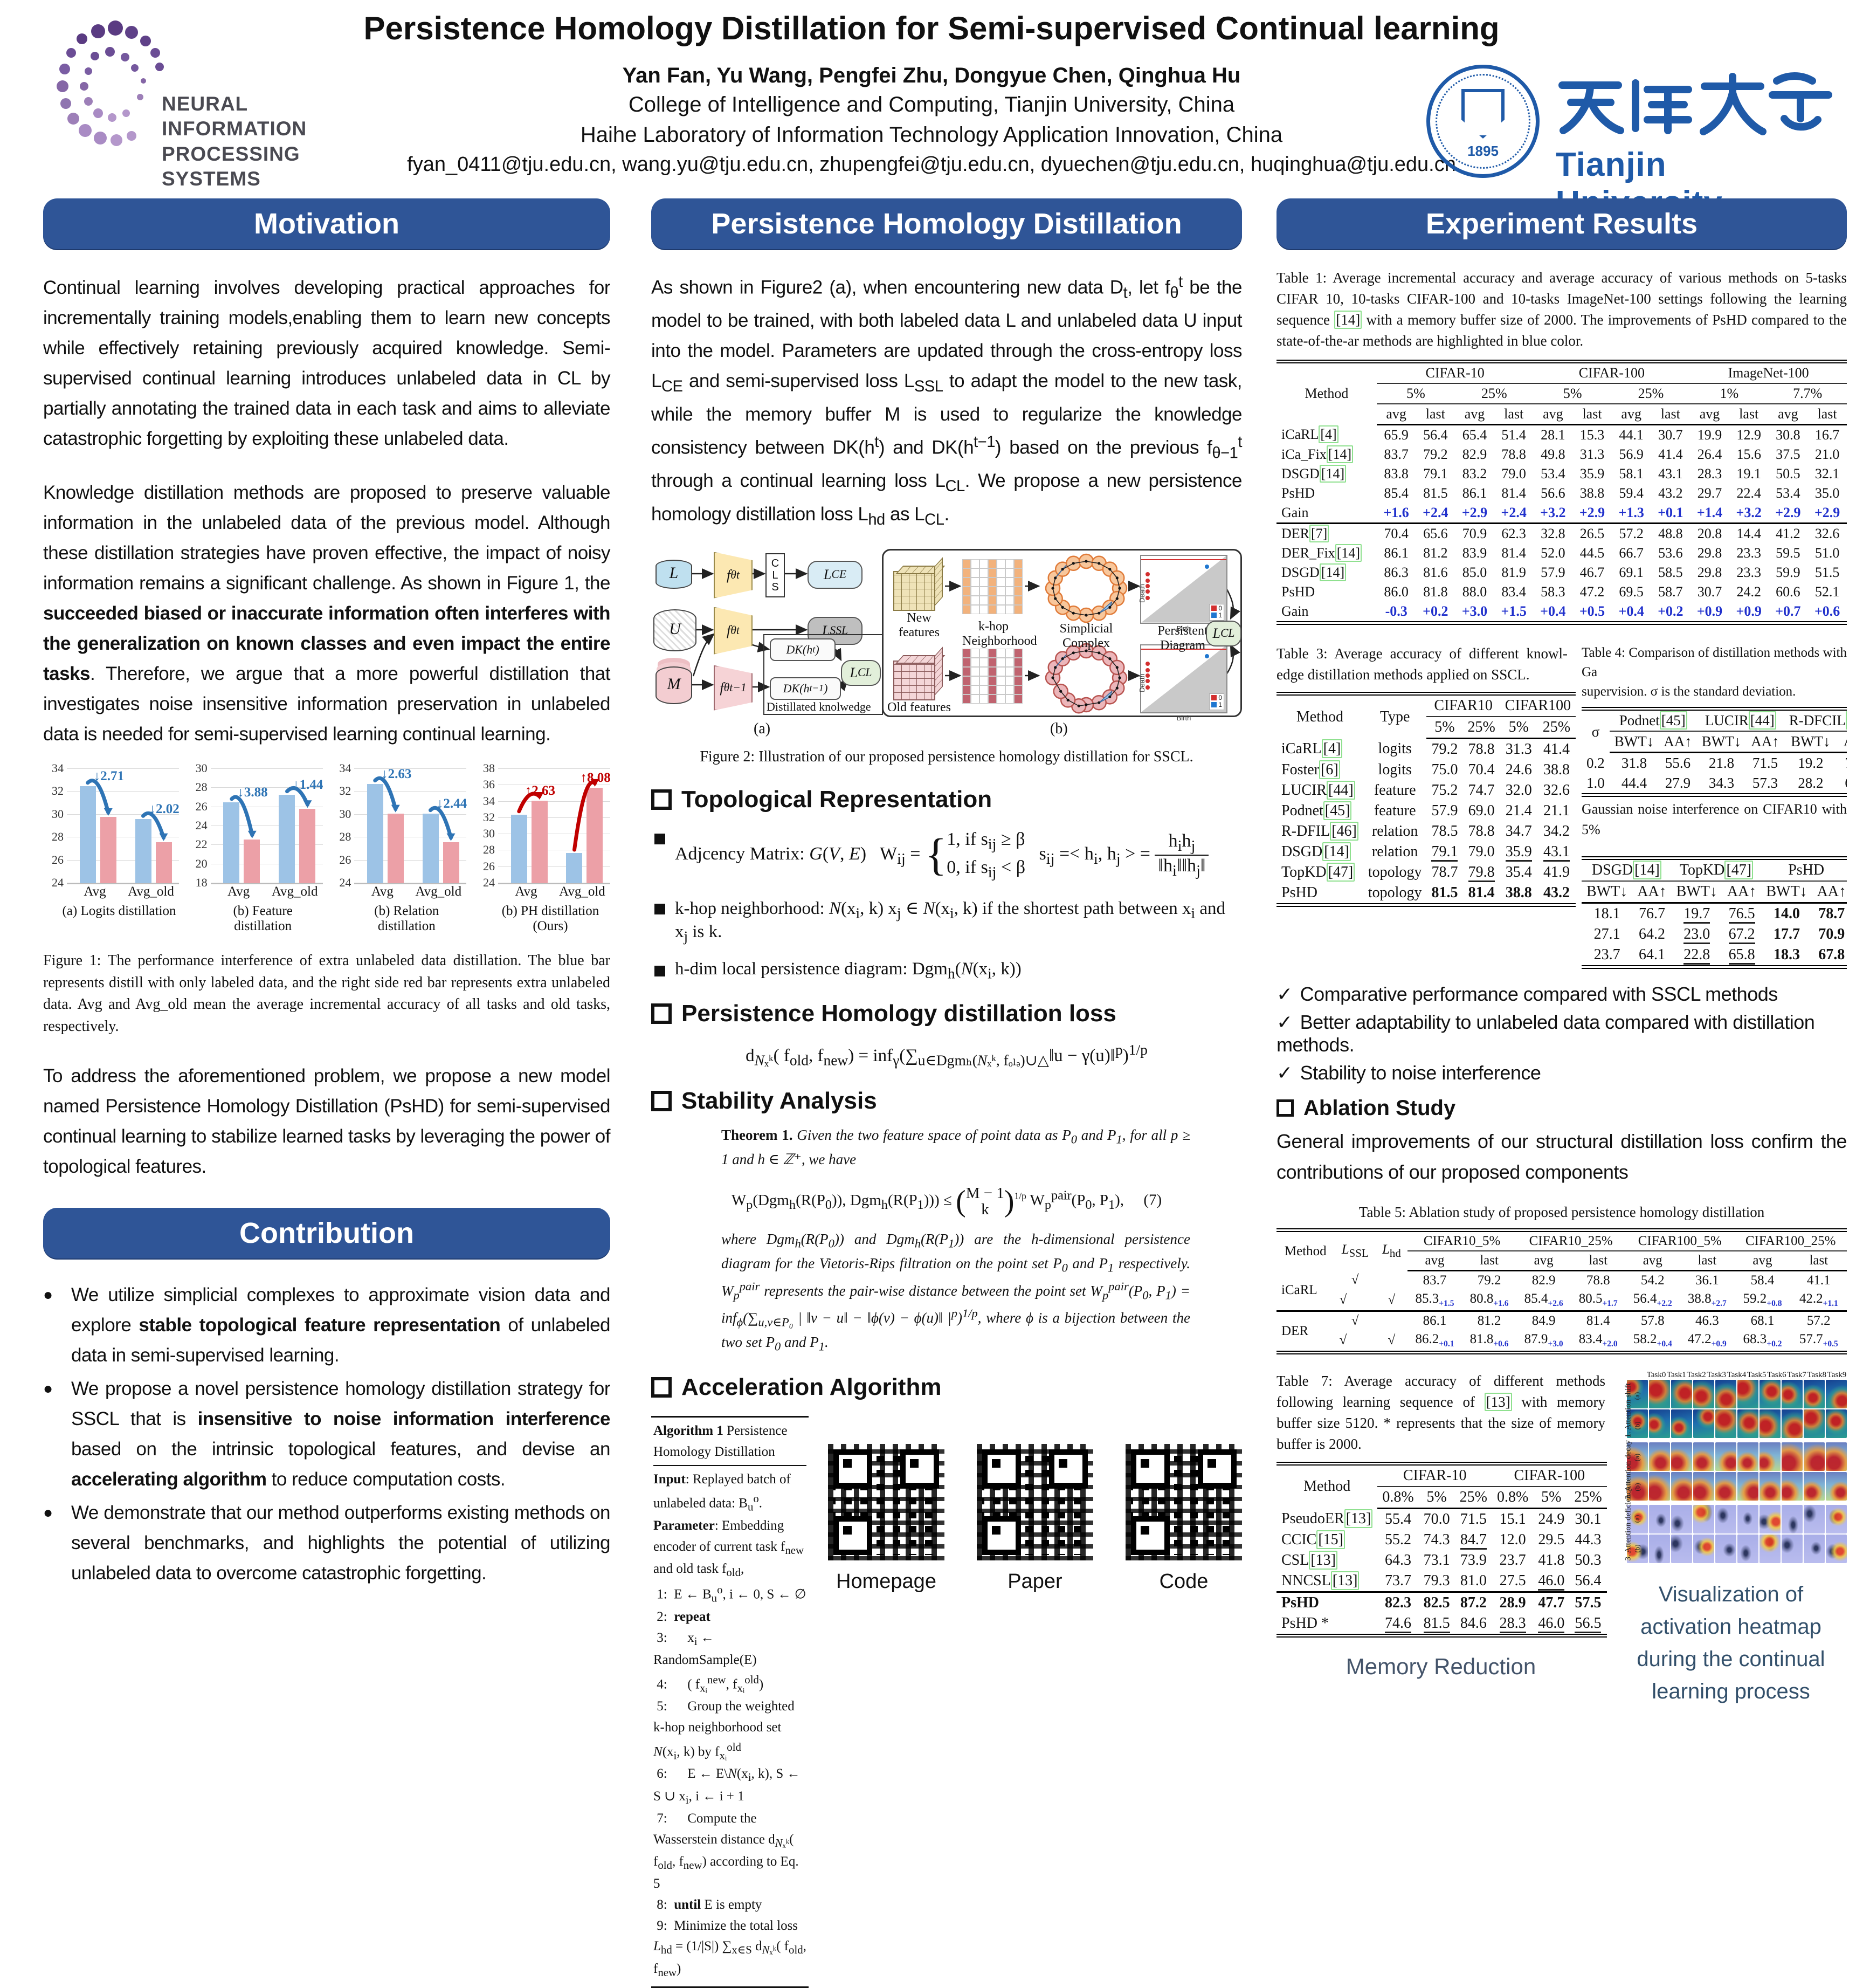 This screenshot has height=1988, width=1863. Describe the element at coordinates (1707, 1280) in the screenshot. I see `table-cell: 36.1` at that location.